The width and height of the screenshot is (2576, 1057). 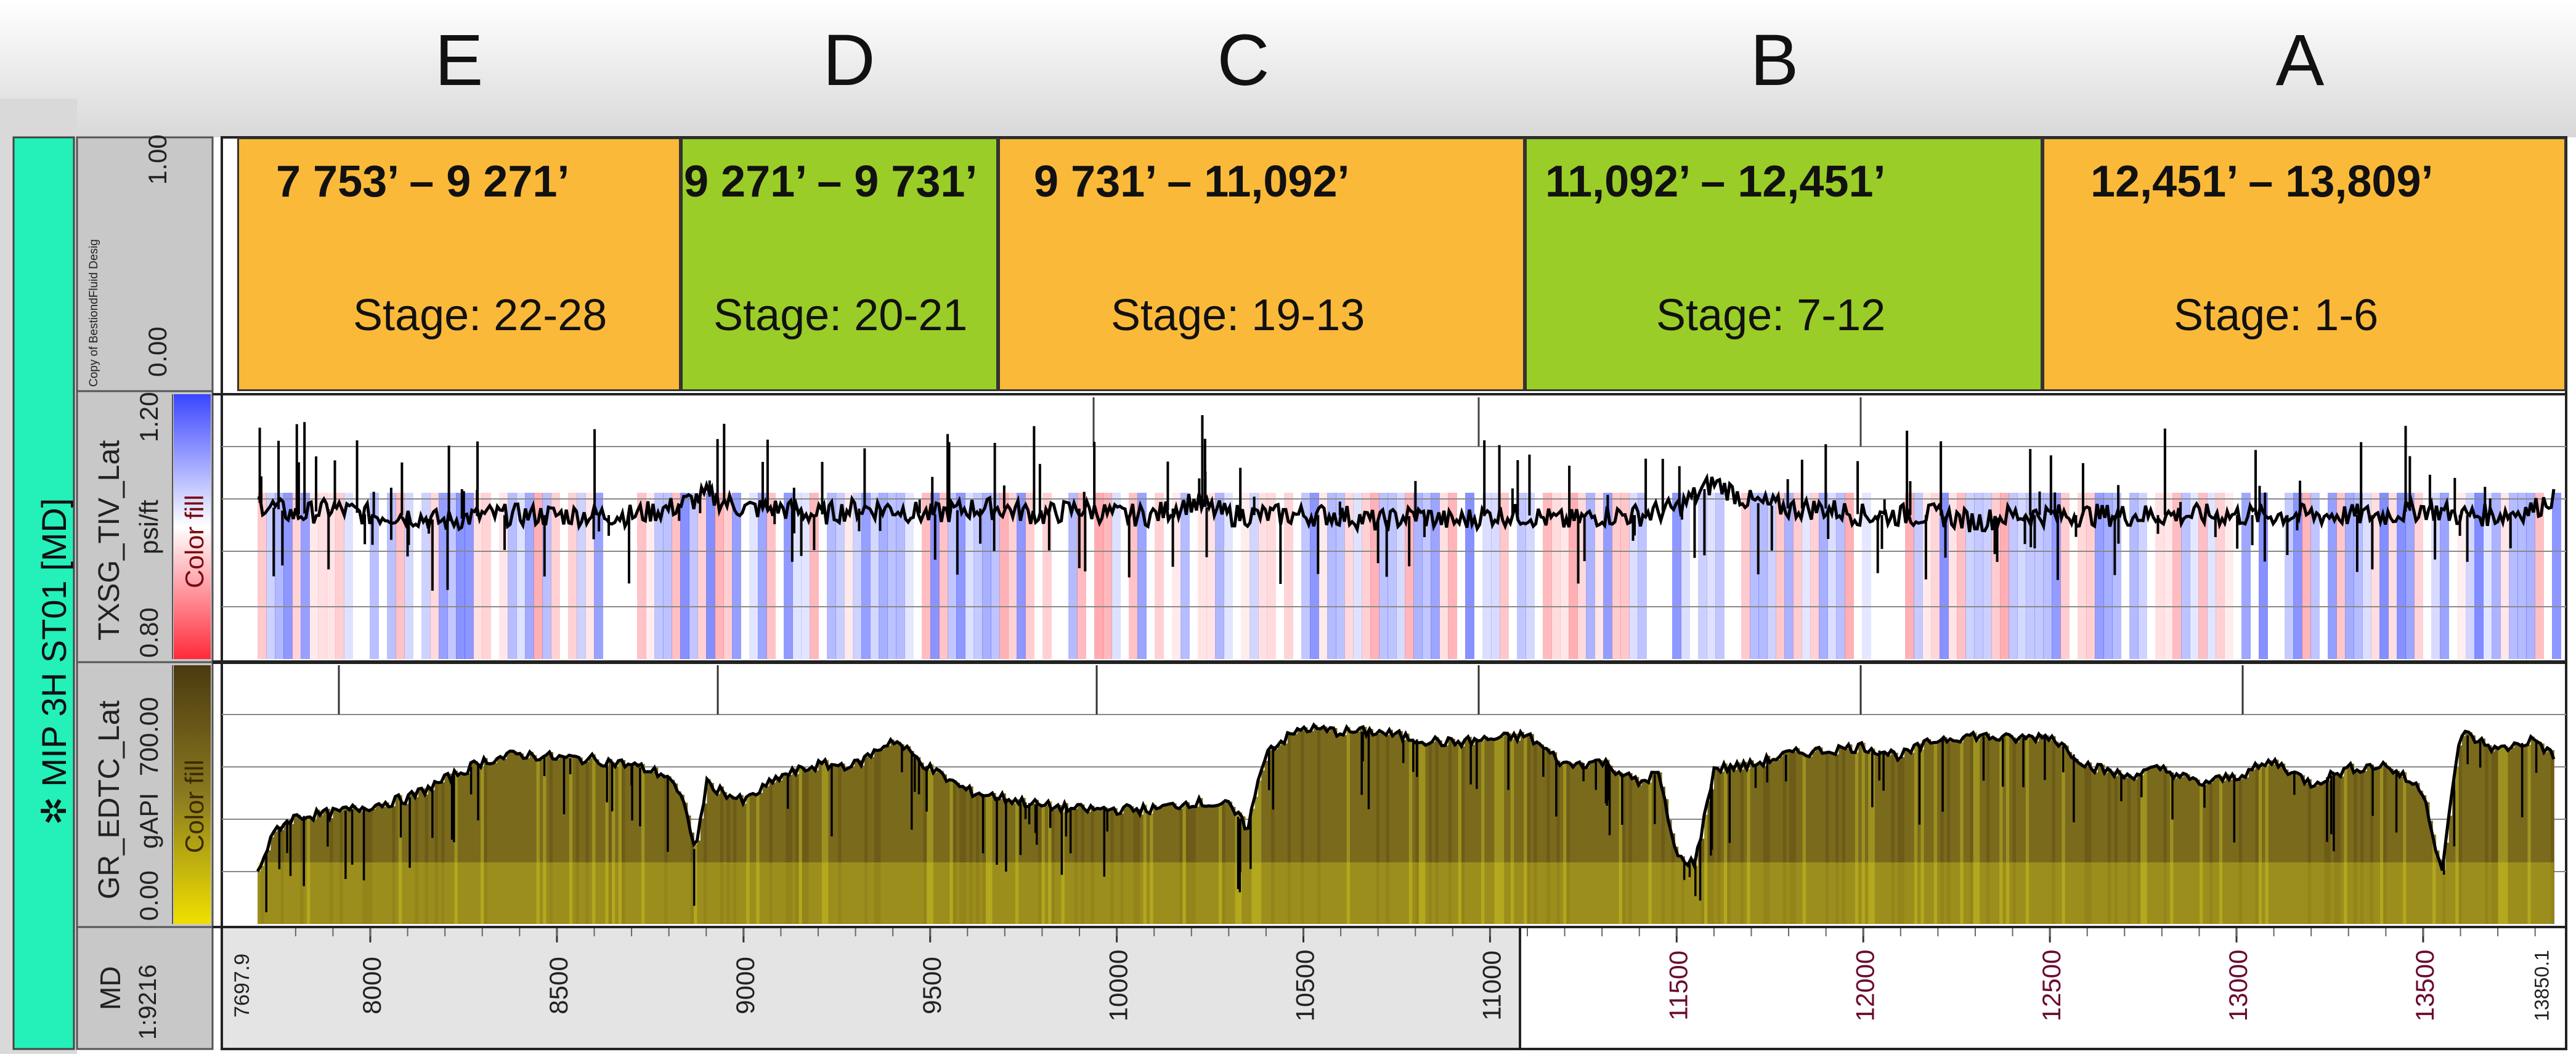 I want to click on zone-d: 9 271’ – 9 731’ Stage: 20-21, so click(x=839, y=264).